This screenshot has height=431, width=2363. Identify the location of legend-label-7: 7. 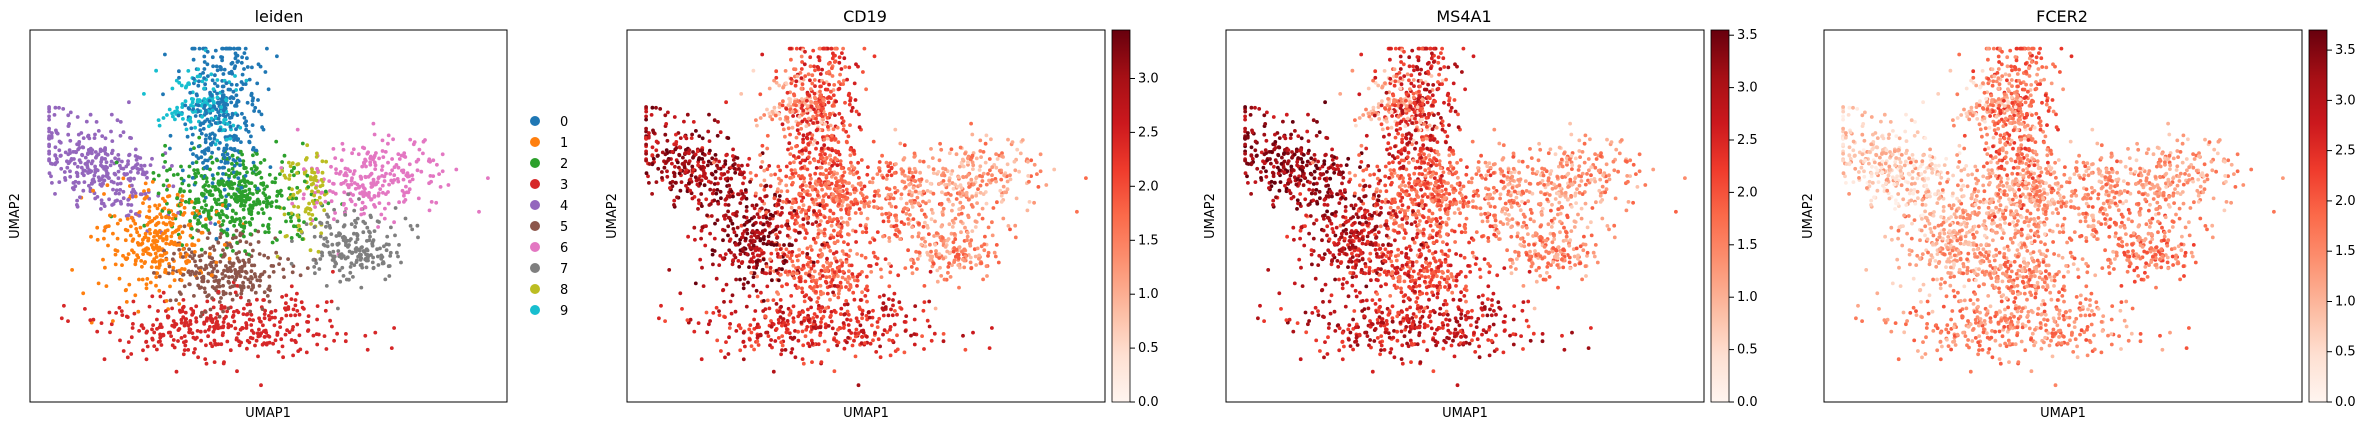
(564, 269).